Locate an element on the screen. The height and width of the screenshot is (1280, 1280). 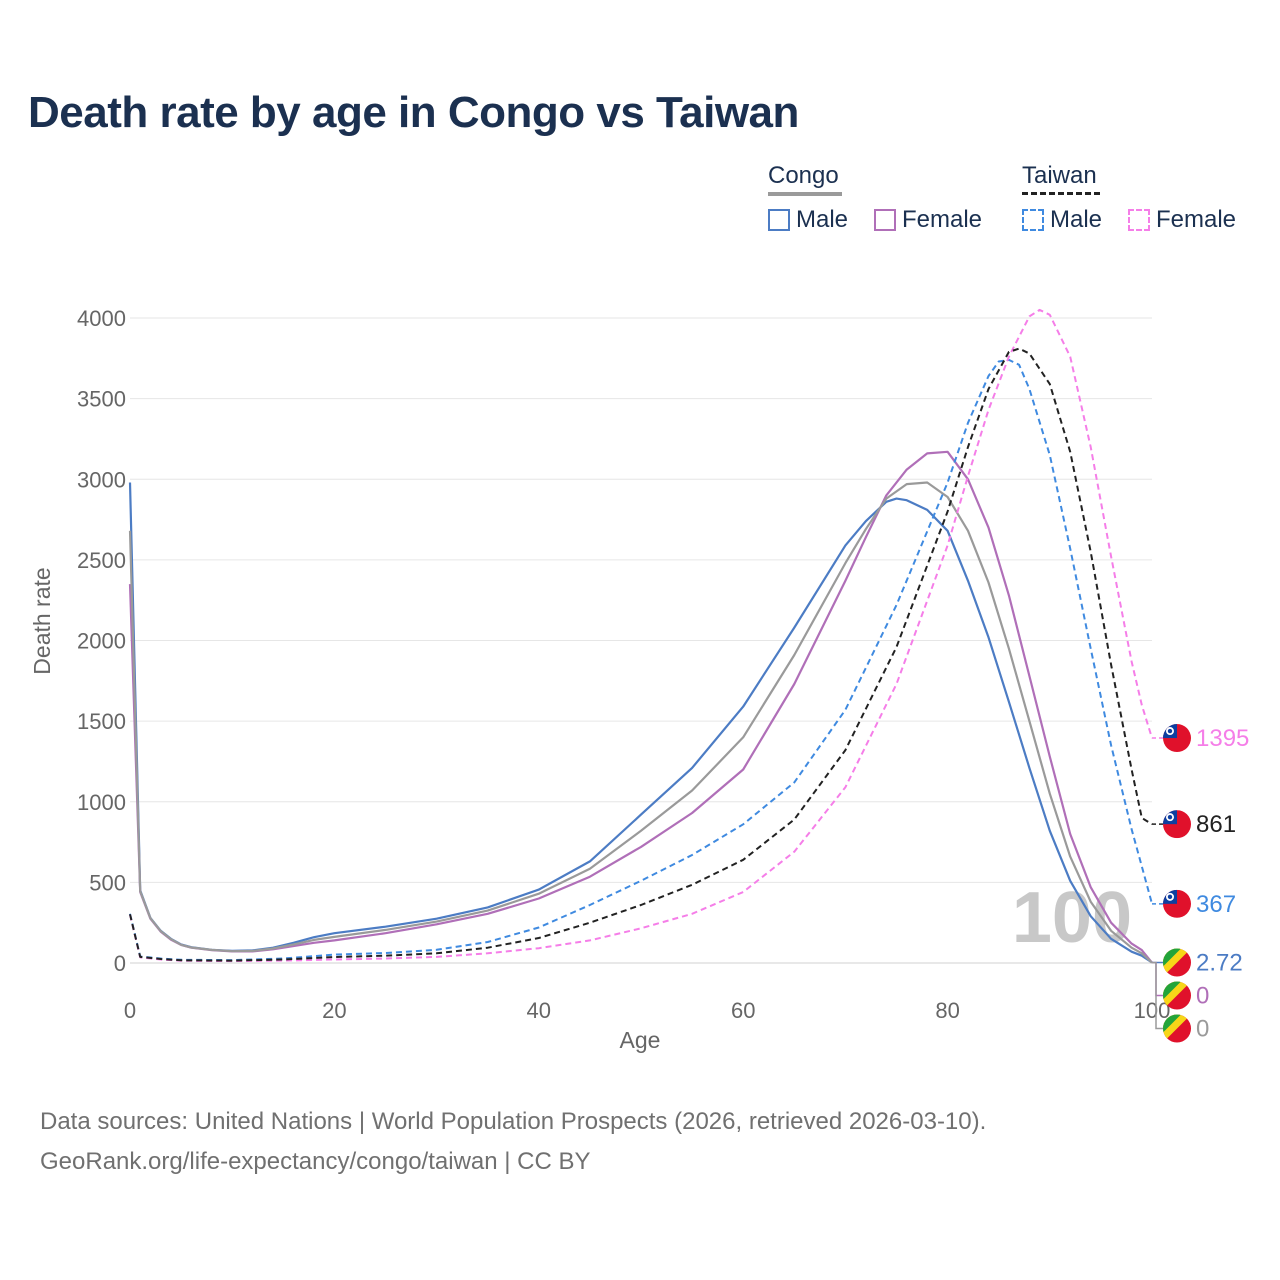
connector-label-congo-total is located at coordinates (1157, 995).